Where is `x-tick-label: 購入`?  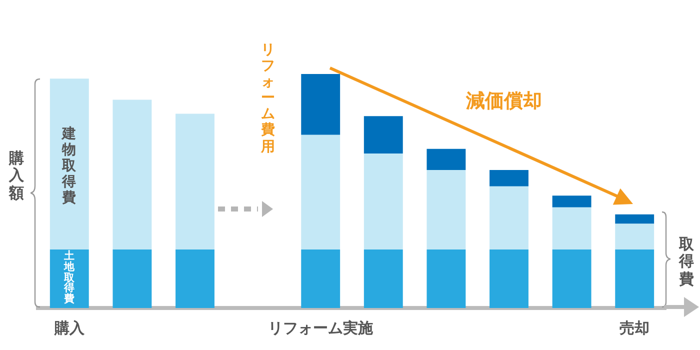 x-tick-label: 購入 is located at coordinates (69, 327).